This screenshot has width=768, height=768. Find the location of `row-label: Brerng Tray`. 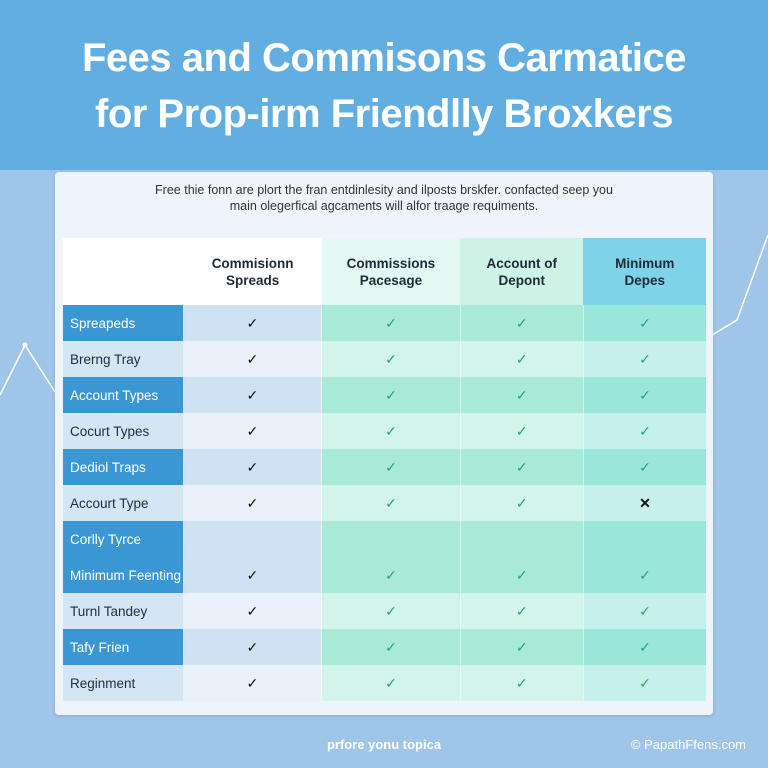

row-label: Brerng Tray is located at coordinates (123, 359).